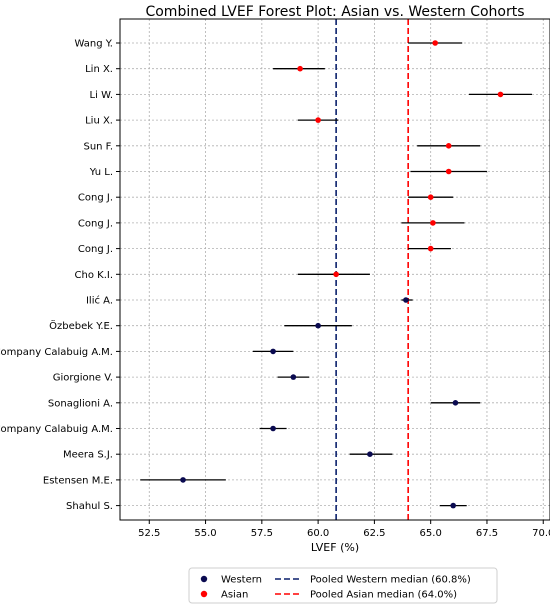 This screenshot has height=608, width=550. I want to click on legend-label: Western, so click(241, 580).